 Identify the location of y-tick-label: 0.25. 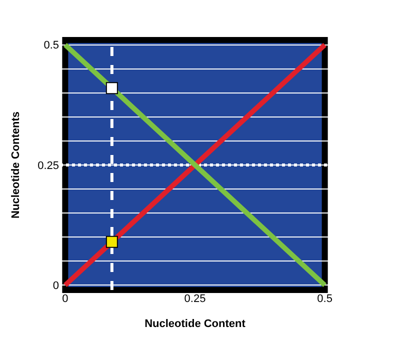
(48, 166).